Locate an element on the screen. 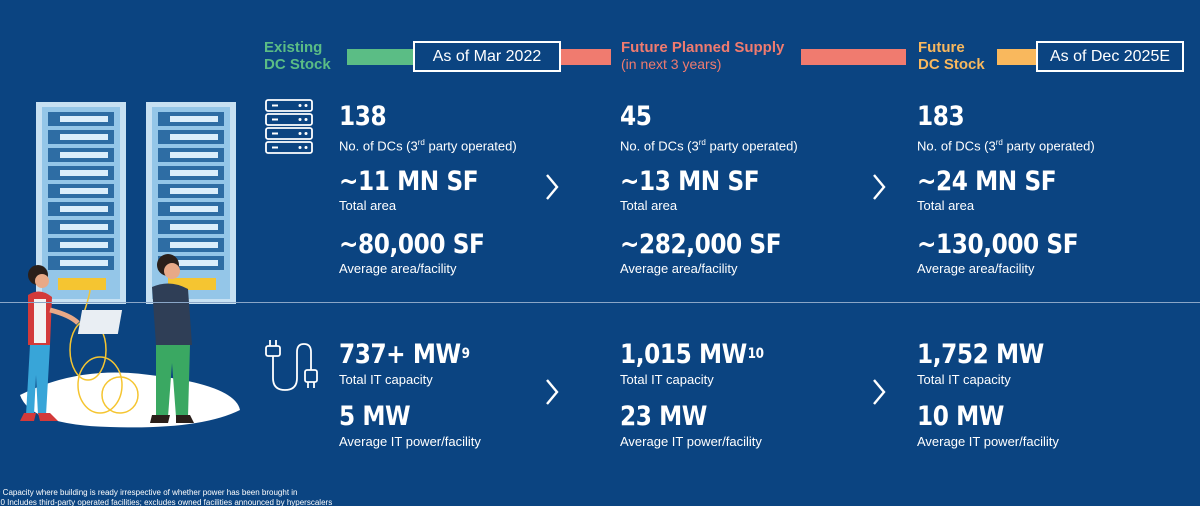  total-area: ~13 MN SF is located at coordinates (690, 181).